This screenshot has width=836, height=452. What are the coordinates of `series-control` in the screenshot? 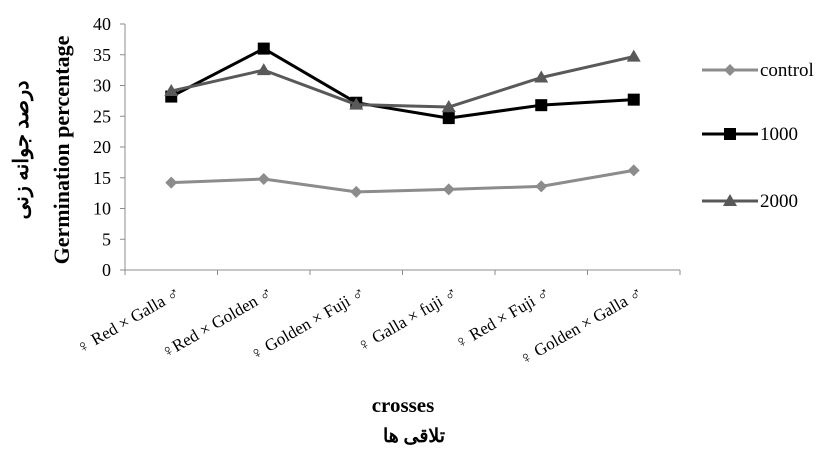 It's located at (402, 181).